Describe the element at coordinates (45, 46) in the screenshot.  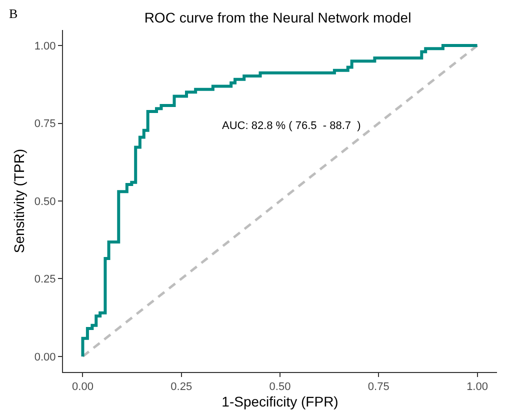
I see `y-tick-label: 1.00` at that location.